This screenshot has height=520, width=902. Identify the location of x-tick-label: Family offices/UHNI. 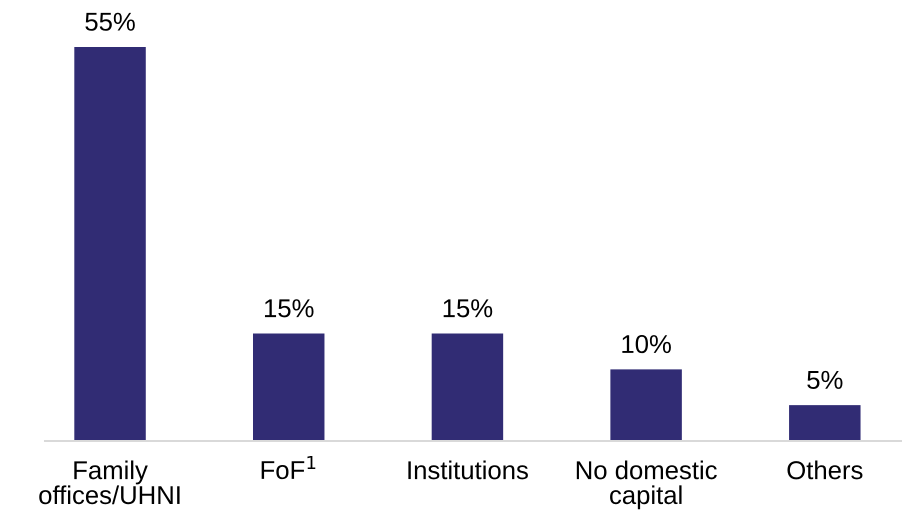
(109, 482).